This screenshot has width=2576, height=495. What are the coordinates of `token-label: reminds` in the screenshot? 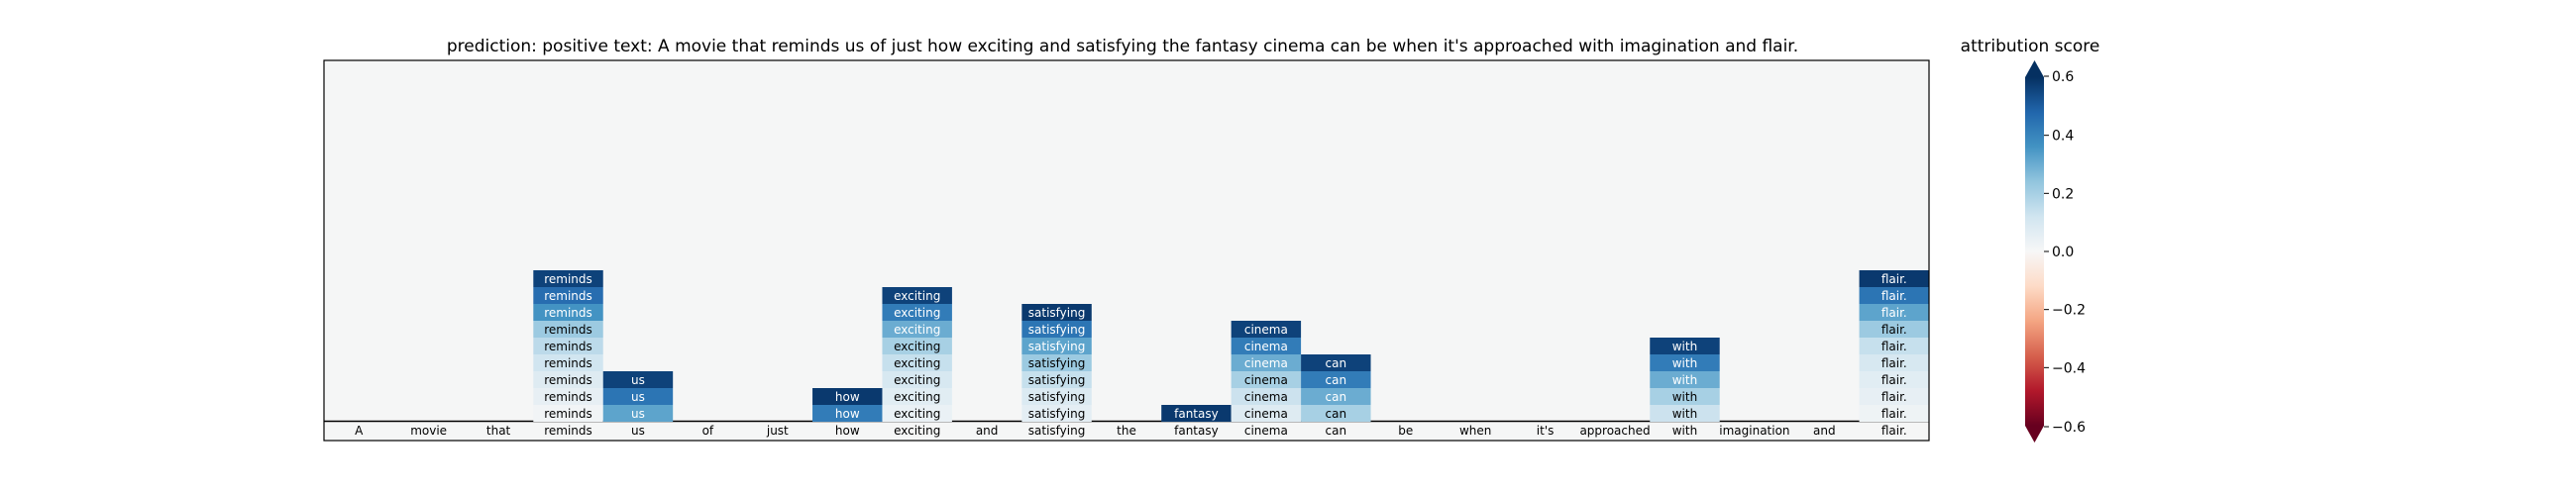 It's located at (568, 431).